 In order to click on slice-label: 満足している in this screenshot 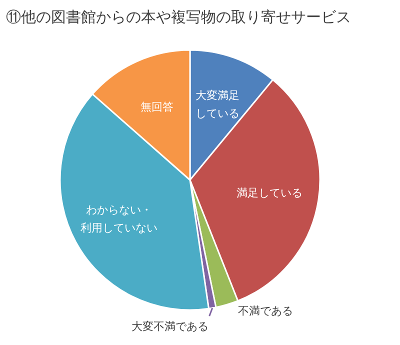, I will do `click(269, 193)`.